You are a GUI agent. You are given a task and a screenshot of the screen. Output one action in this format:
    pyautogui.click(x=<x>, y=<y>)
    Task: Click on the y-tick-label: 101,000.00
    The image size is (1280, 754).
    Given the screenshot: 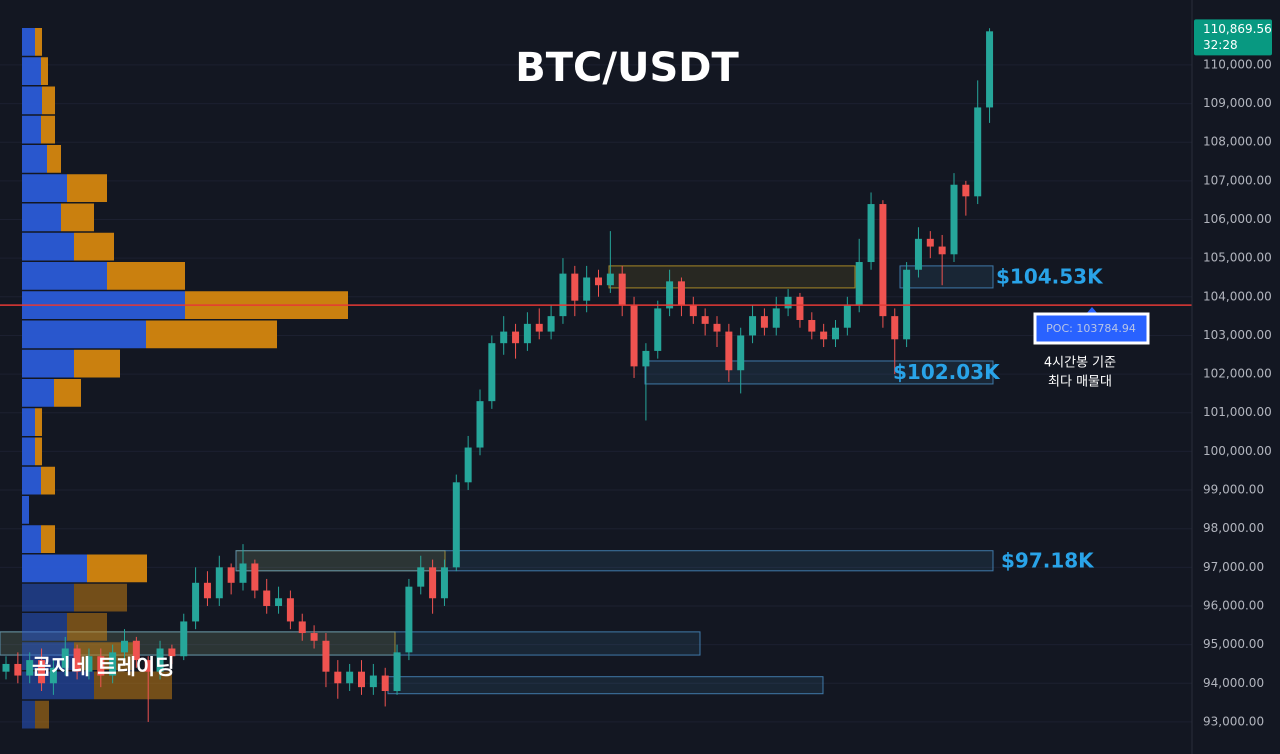 What is the action you would take?
    pyautogui.click(x=1237, y=412)
    